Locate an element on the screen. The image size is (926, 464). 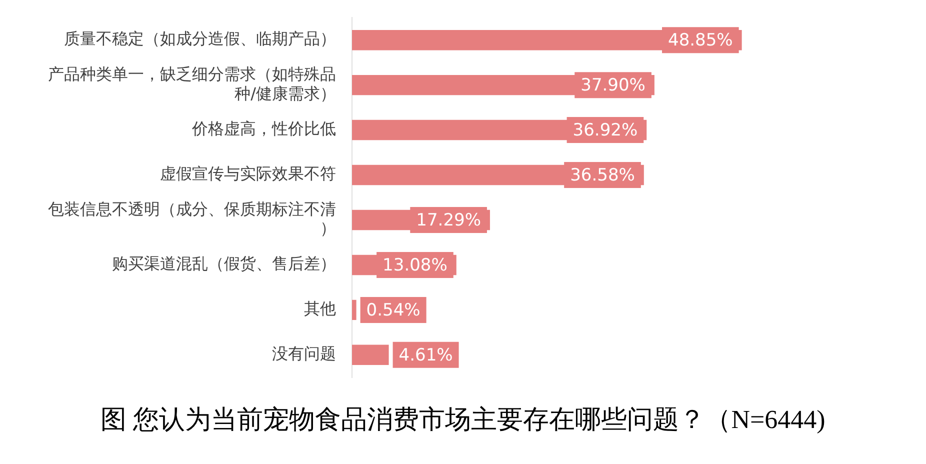
data-label: 48.85% is located at coordinates (700, 40).